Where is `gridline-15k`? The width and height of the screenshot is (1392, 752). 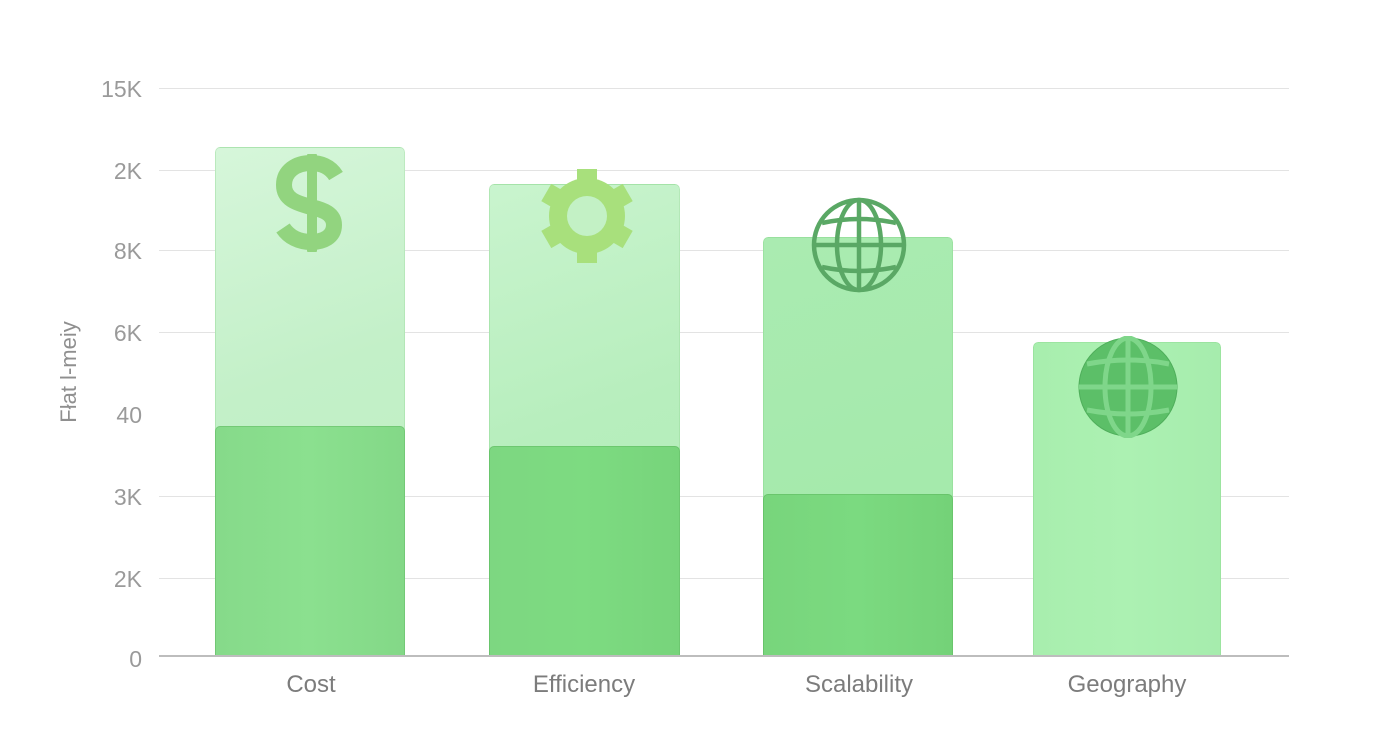
gridline-15k is located at coordinates (724, 88).